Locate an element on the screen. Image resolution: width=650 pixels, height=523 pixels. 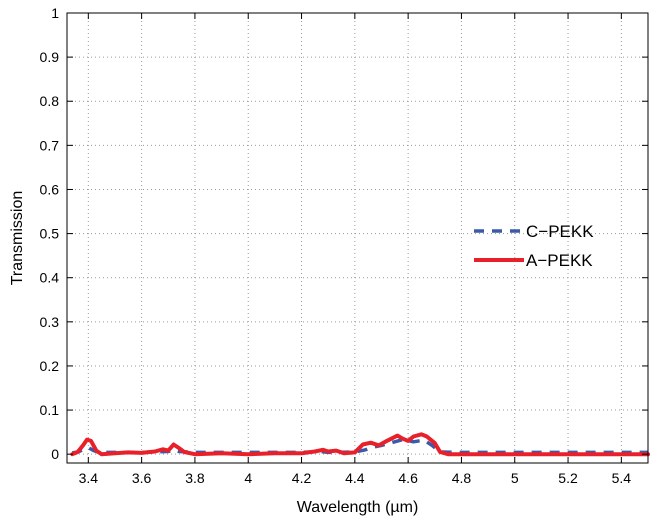
legend: C−PEKK A−PEKK is located at coordinates (534, 246).